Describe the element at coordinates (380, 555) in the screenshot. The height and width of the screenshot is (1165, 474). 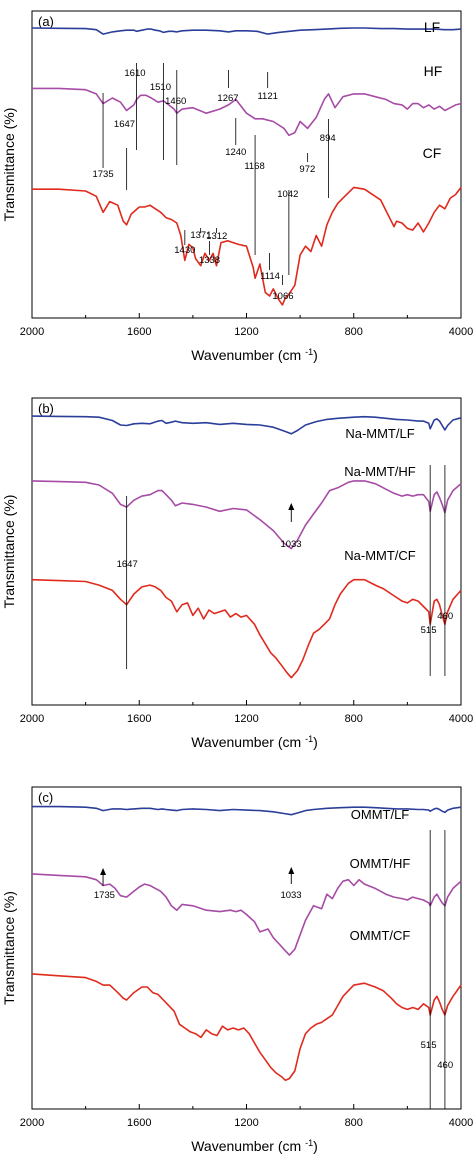
I see `legend-label: Na-MMT/CF` at that location.